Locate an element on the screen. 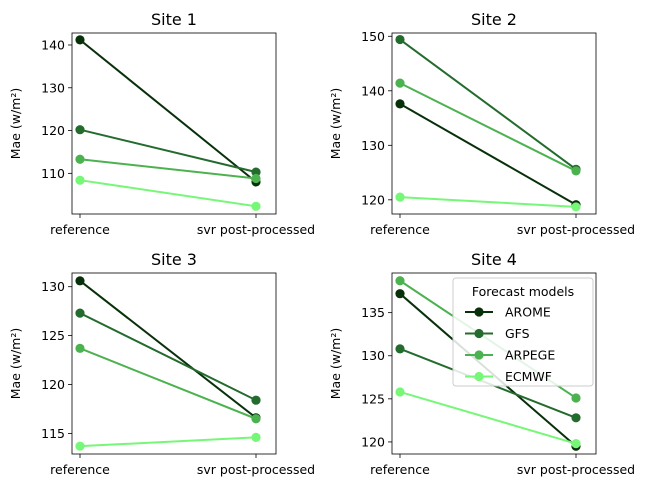 The image size is (651, 491). legend-label: ECMWF is located at coordinates (528, 376).